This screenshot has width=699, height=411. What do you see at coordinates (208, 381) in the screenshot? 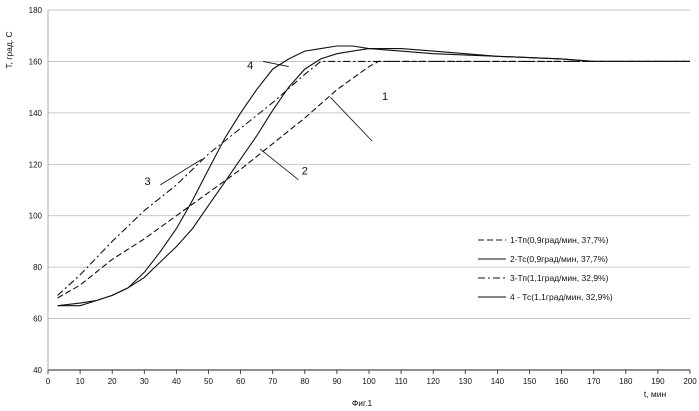
I see `x-tick-label: 50` at bounding box center [208, 381].